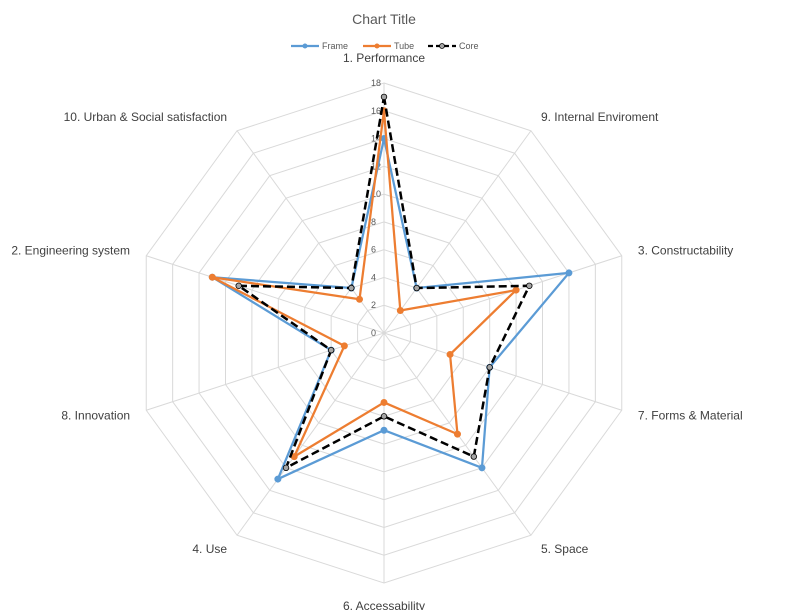  What do you see at coordinates (469, 46) in the screenshot?
I see `legend-label-core: Core` at bounding box center [469, 46].